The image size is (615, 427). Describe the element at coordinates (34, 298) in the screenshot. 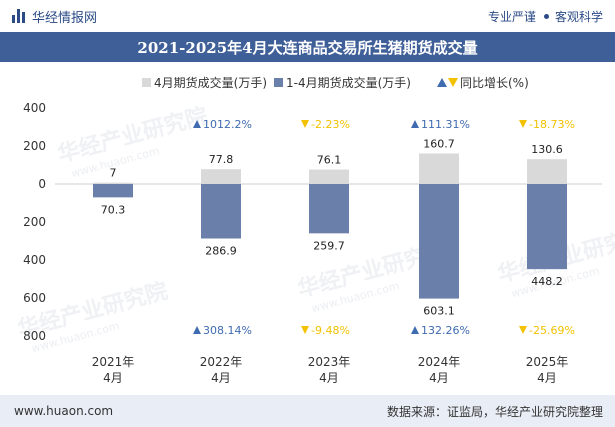

I see `y-tick-label: 600` at that location.